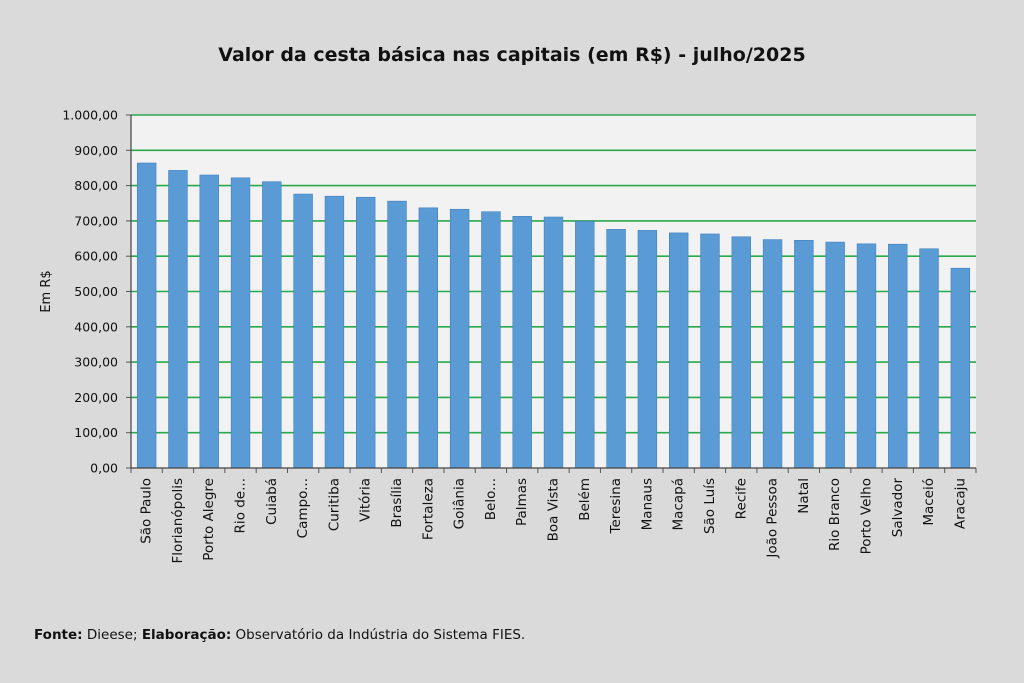 This screenshot has width=1024, height=683. Describe the element at coordinates (866, 516) in the screenshot. I see `x-tick-label: Porto Velho` at that location.